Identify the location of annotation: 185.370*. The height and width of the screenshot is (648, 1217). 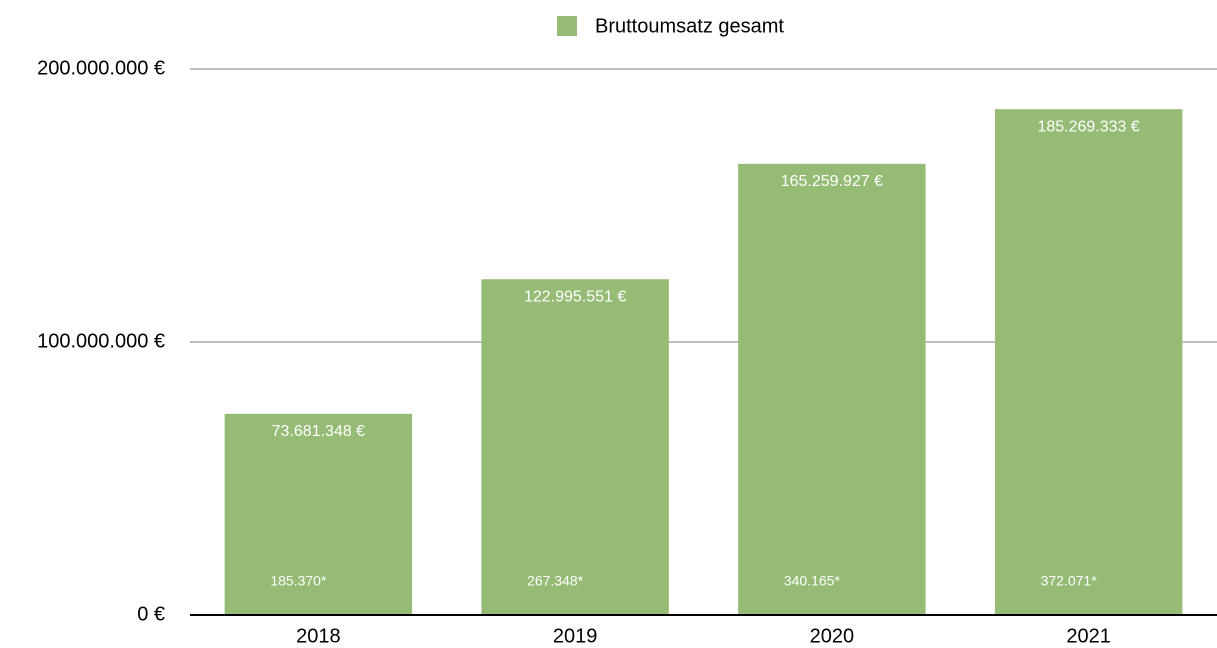
(298, 581).